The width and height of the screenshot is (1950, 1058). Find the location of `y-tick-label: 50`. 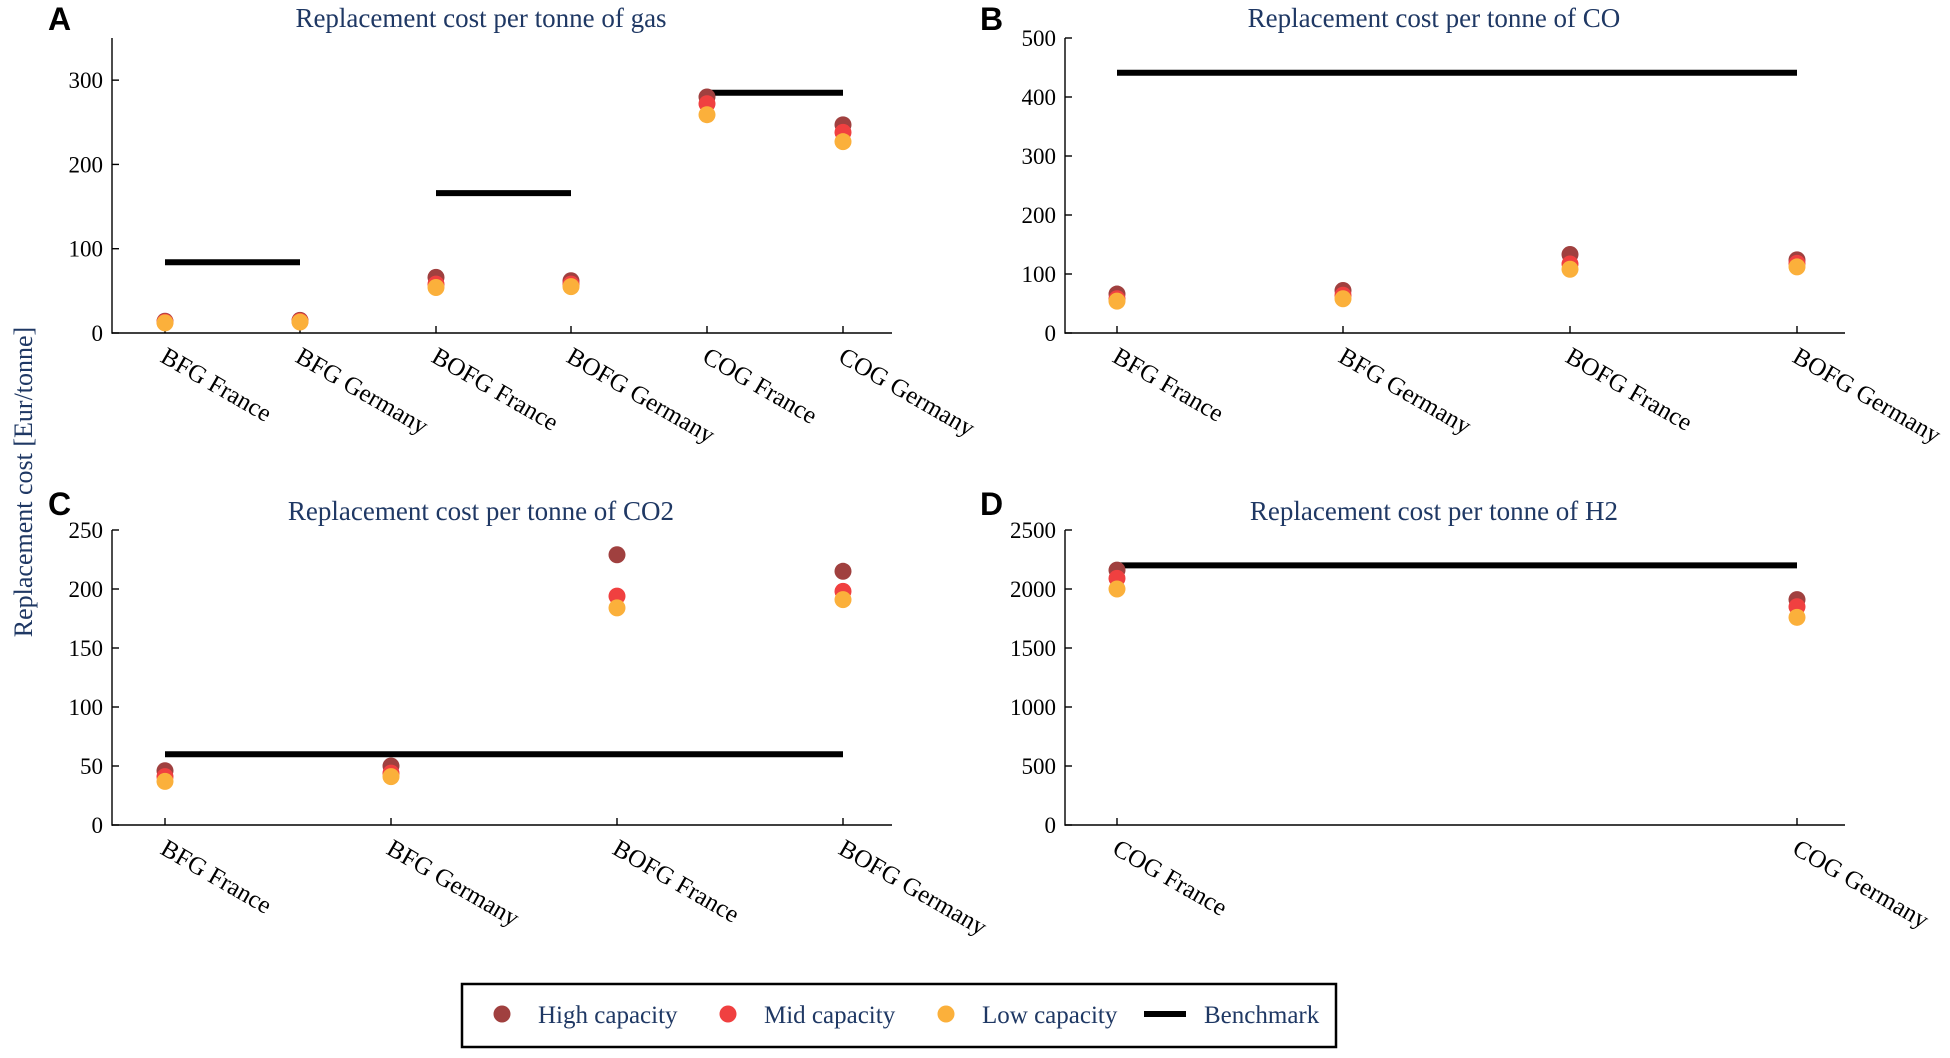

y-tick-label: 50 is located at coordinates (91, 766).